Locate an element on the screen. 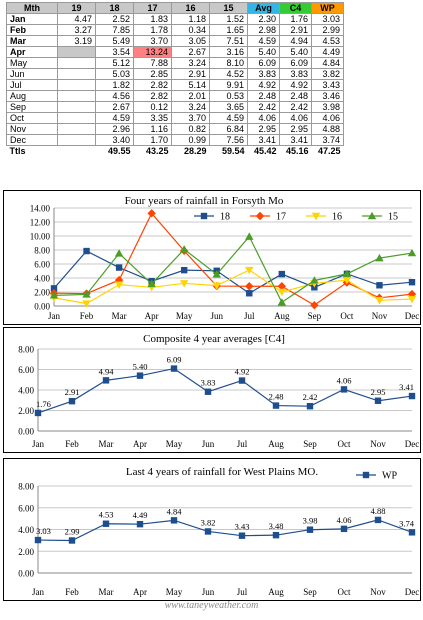 This screenshot has height=620, width=423. y-tick-label: 14.00 is located at coordinates (40, 209).